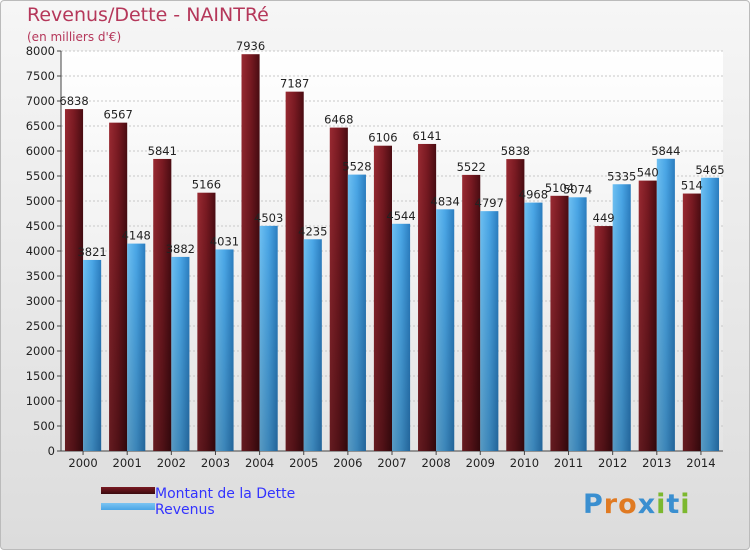 This screenshot has width=750, height=550. What do you see at coordinates (128, 490) in the screenshot?
I see `legend-swatch-dette` at bounding box center [128, 490].